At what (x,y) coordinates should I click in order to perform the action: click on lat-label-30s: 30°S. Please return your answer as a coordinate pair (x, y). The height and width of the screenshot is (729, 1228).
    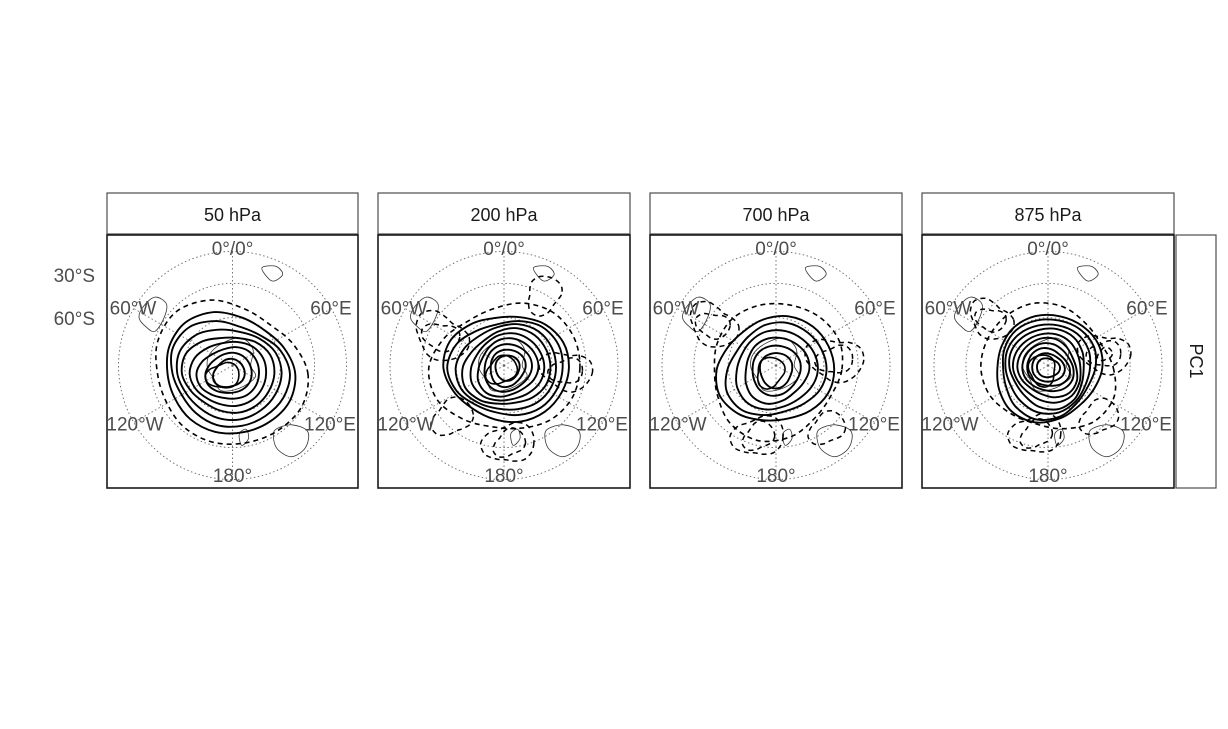
    Looking at the image, I should click on (74, 276).